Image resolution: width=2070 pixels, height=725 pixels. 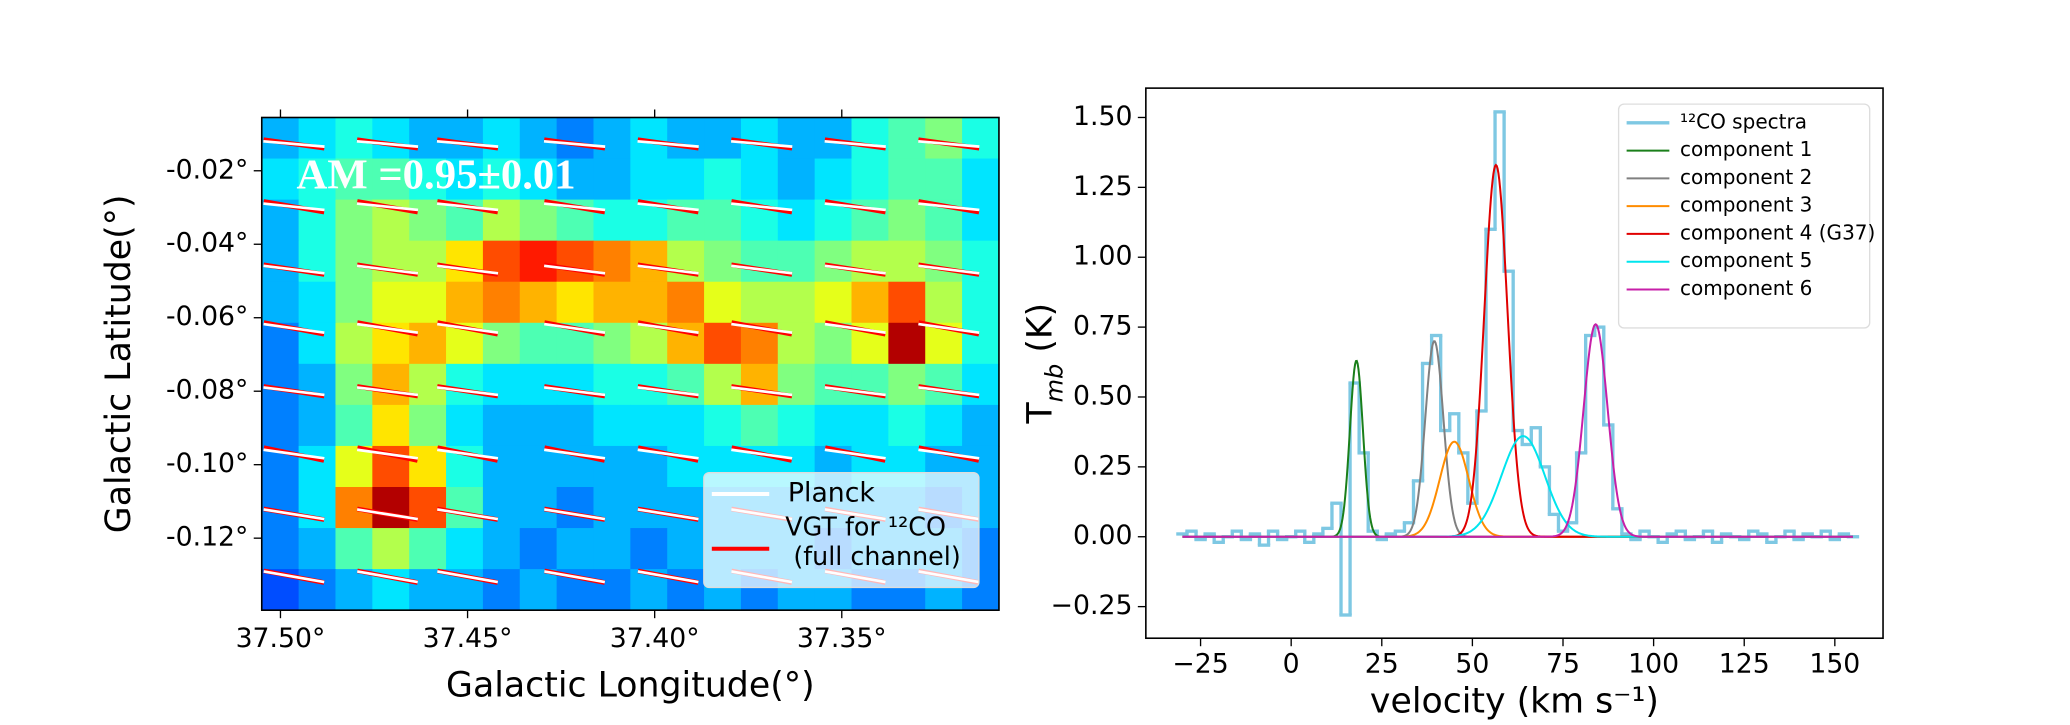 What do you see at coordinates (207, 537) in the screenshot?
I see `y-tick-label: -0.12°` at bounding box center [207, 537].